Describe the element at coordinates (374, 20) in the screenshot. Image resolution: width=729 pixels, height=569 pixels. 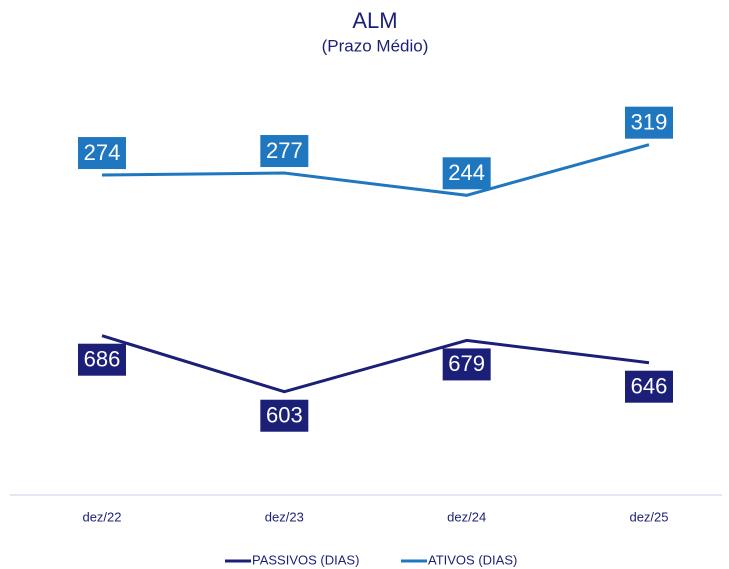
I see `chart-title: ALM` at that location.